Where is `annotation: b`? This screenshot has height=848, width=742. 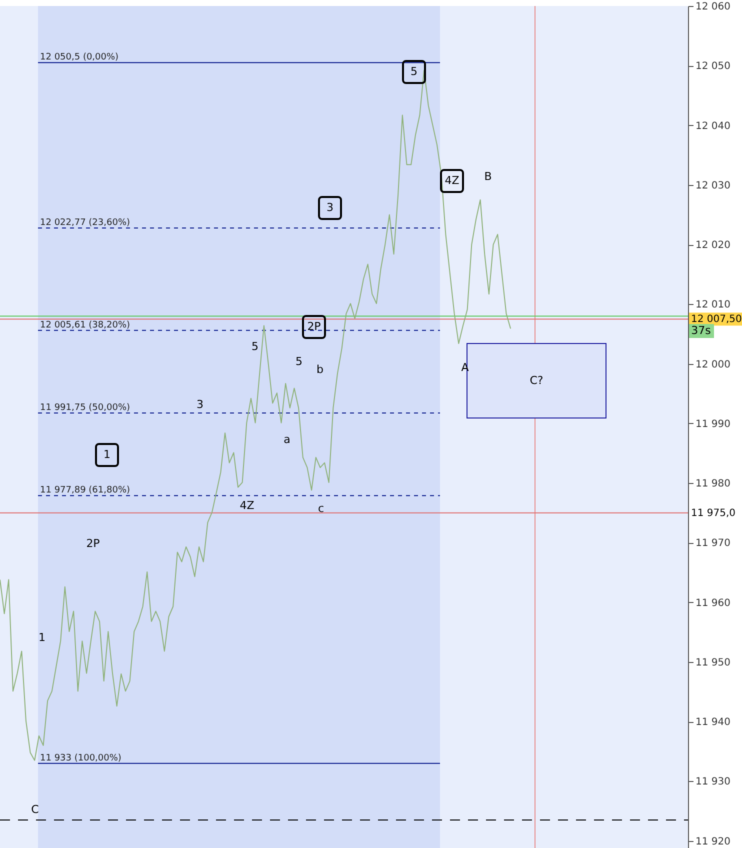 annotation: b is located at coordinates (320, 369).